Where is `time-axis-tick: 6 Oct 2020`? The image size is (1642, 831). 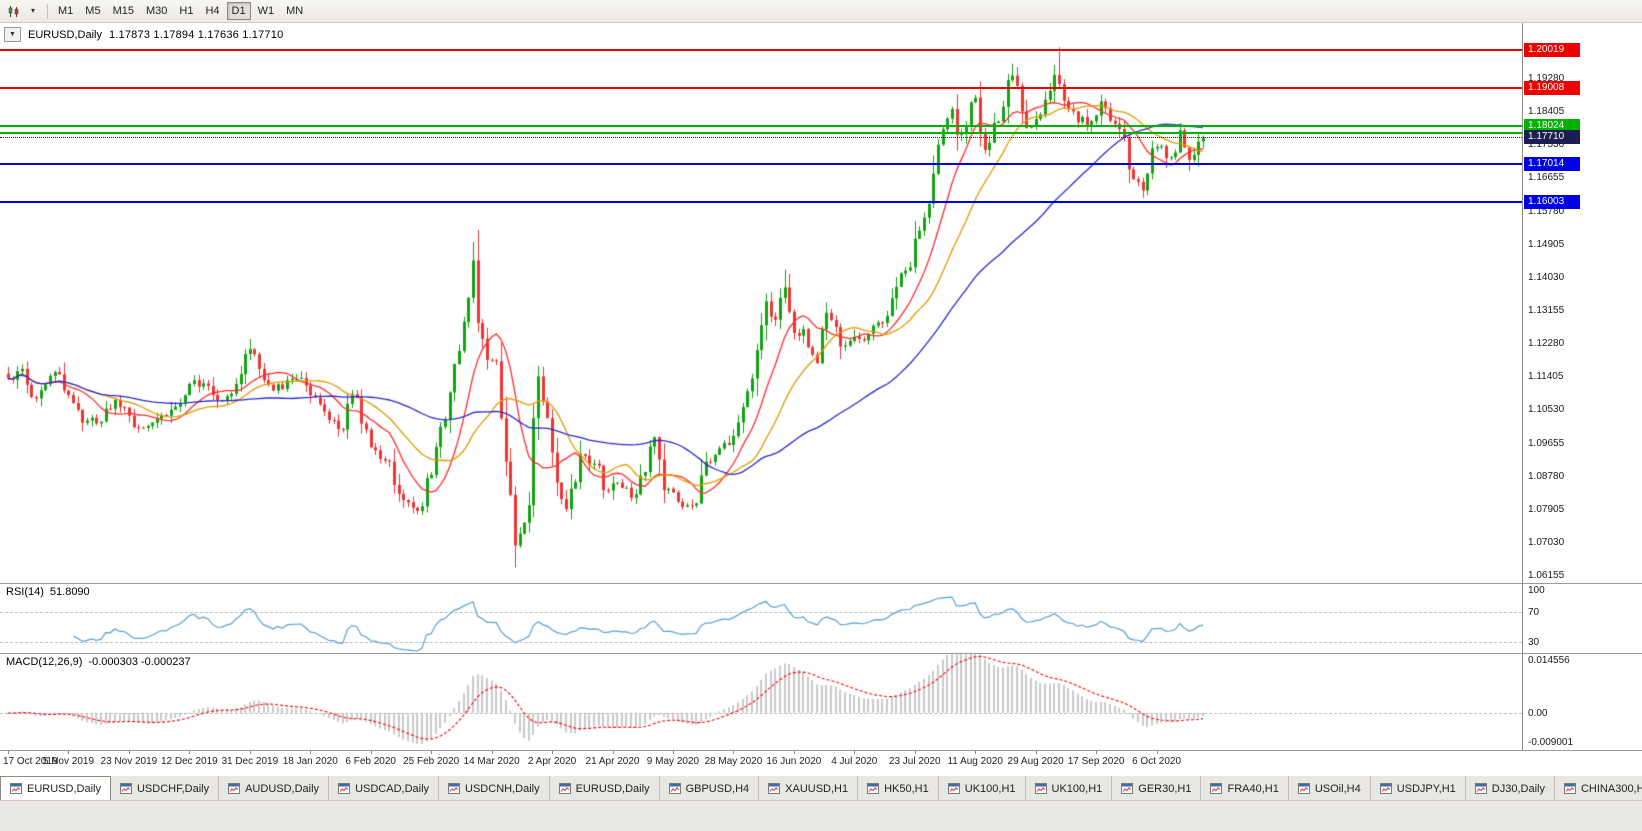 time-axis-tick: 6 Oct 2020 is located at coordinates (1157, 761).